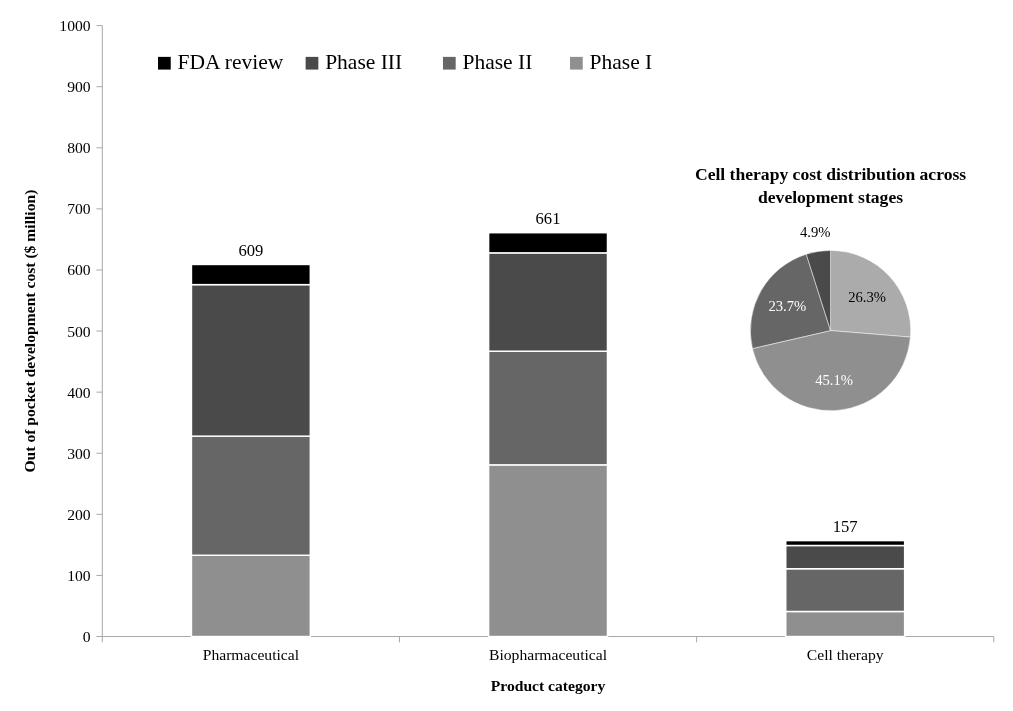 The width and height of the screenshot is (1013, 711). I want to click on legend-label: FDA review, so click(230, 61).